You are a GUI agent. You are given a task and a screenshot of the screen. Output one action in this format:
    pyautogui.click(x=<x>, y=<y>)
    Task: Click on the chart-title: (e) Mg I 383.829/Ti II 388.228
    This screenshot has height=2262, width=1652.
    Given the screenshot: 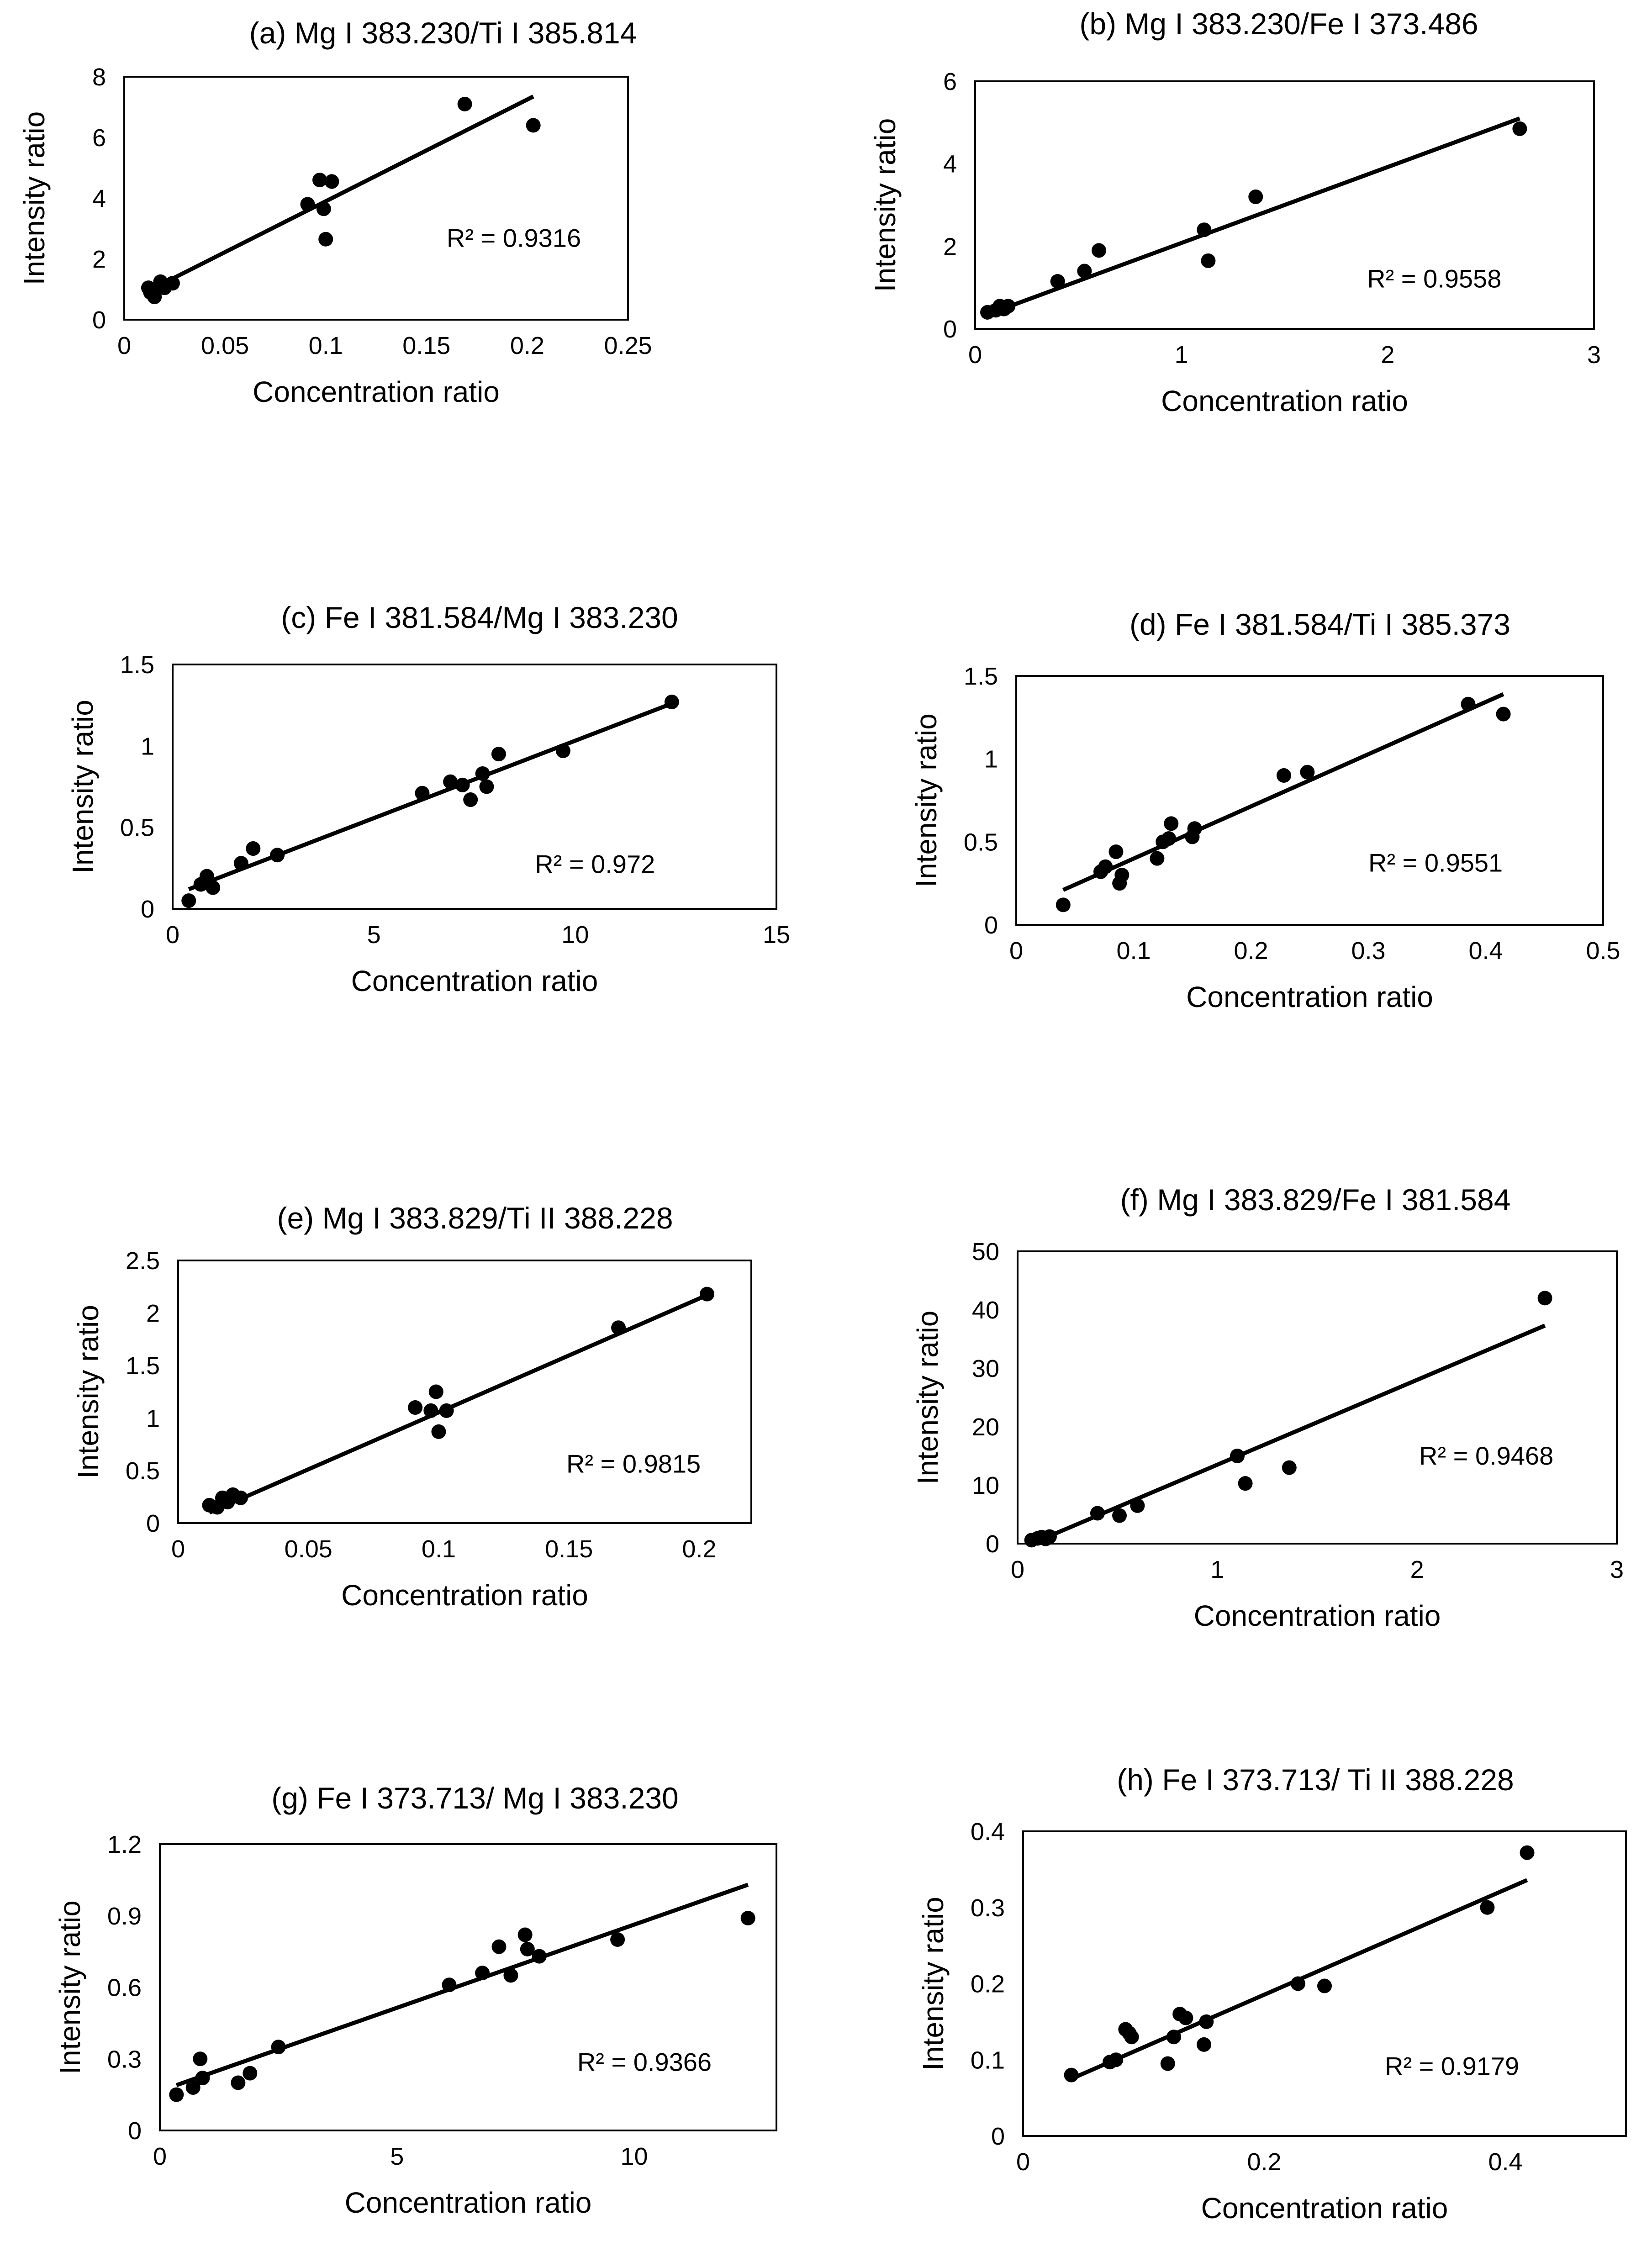 What is the action you would take?
    pyautogui.click(x=475, y=1218)
    